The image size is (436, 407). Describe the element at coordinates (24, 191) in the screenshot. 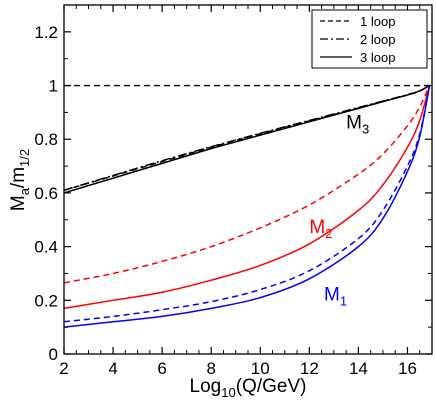

I see `y-axis-label-sub1: a` at that location.